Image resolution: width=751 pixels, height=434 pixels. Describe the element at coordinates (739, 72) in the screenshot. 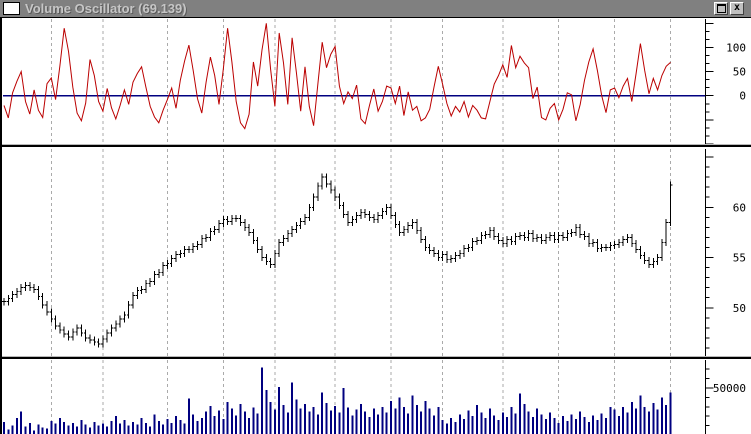

I see `volume-oscillator-tick-label: 50` at that location.